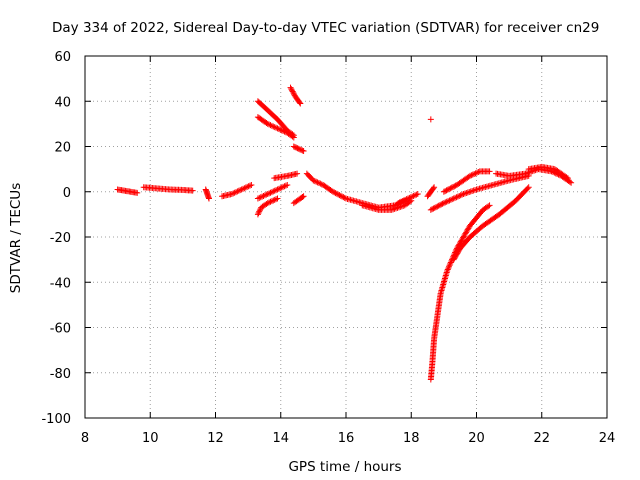  I want to click on y-tick-label: 60, so click(62, 57).